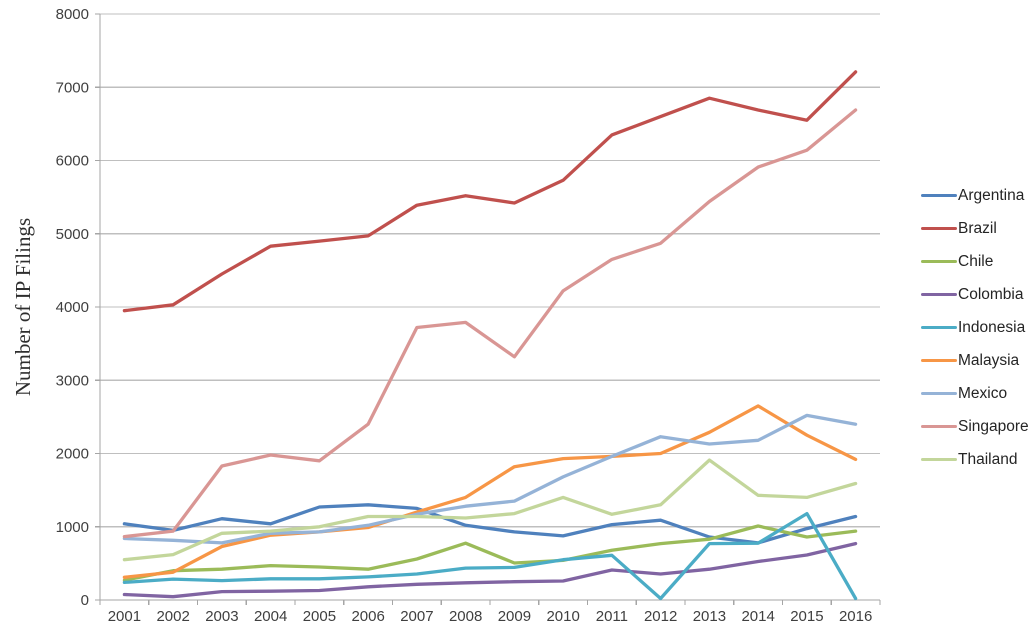 Image resolution: width=1036 pixels, height=635 pixels. I want to click on x-tick-label: 2013, so click(709, 616).